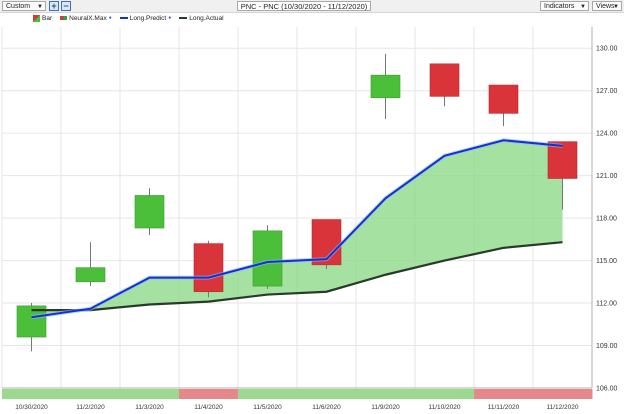 The height and width of the screenshot is (414, 624). What do you see at coordinates (444, 407) in the screenshot?
I see `x-tick-label: 11/10/2020` at bounding box center [444, 407].